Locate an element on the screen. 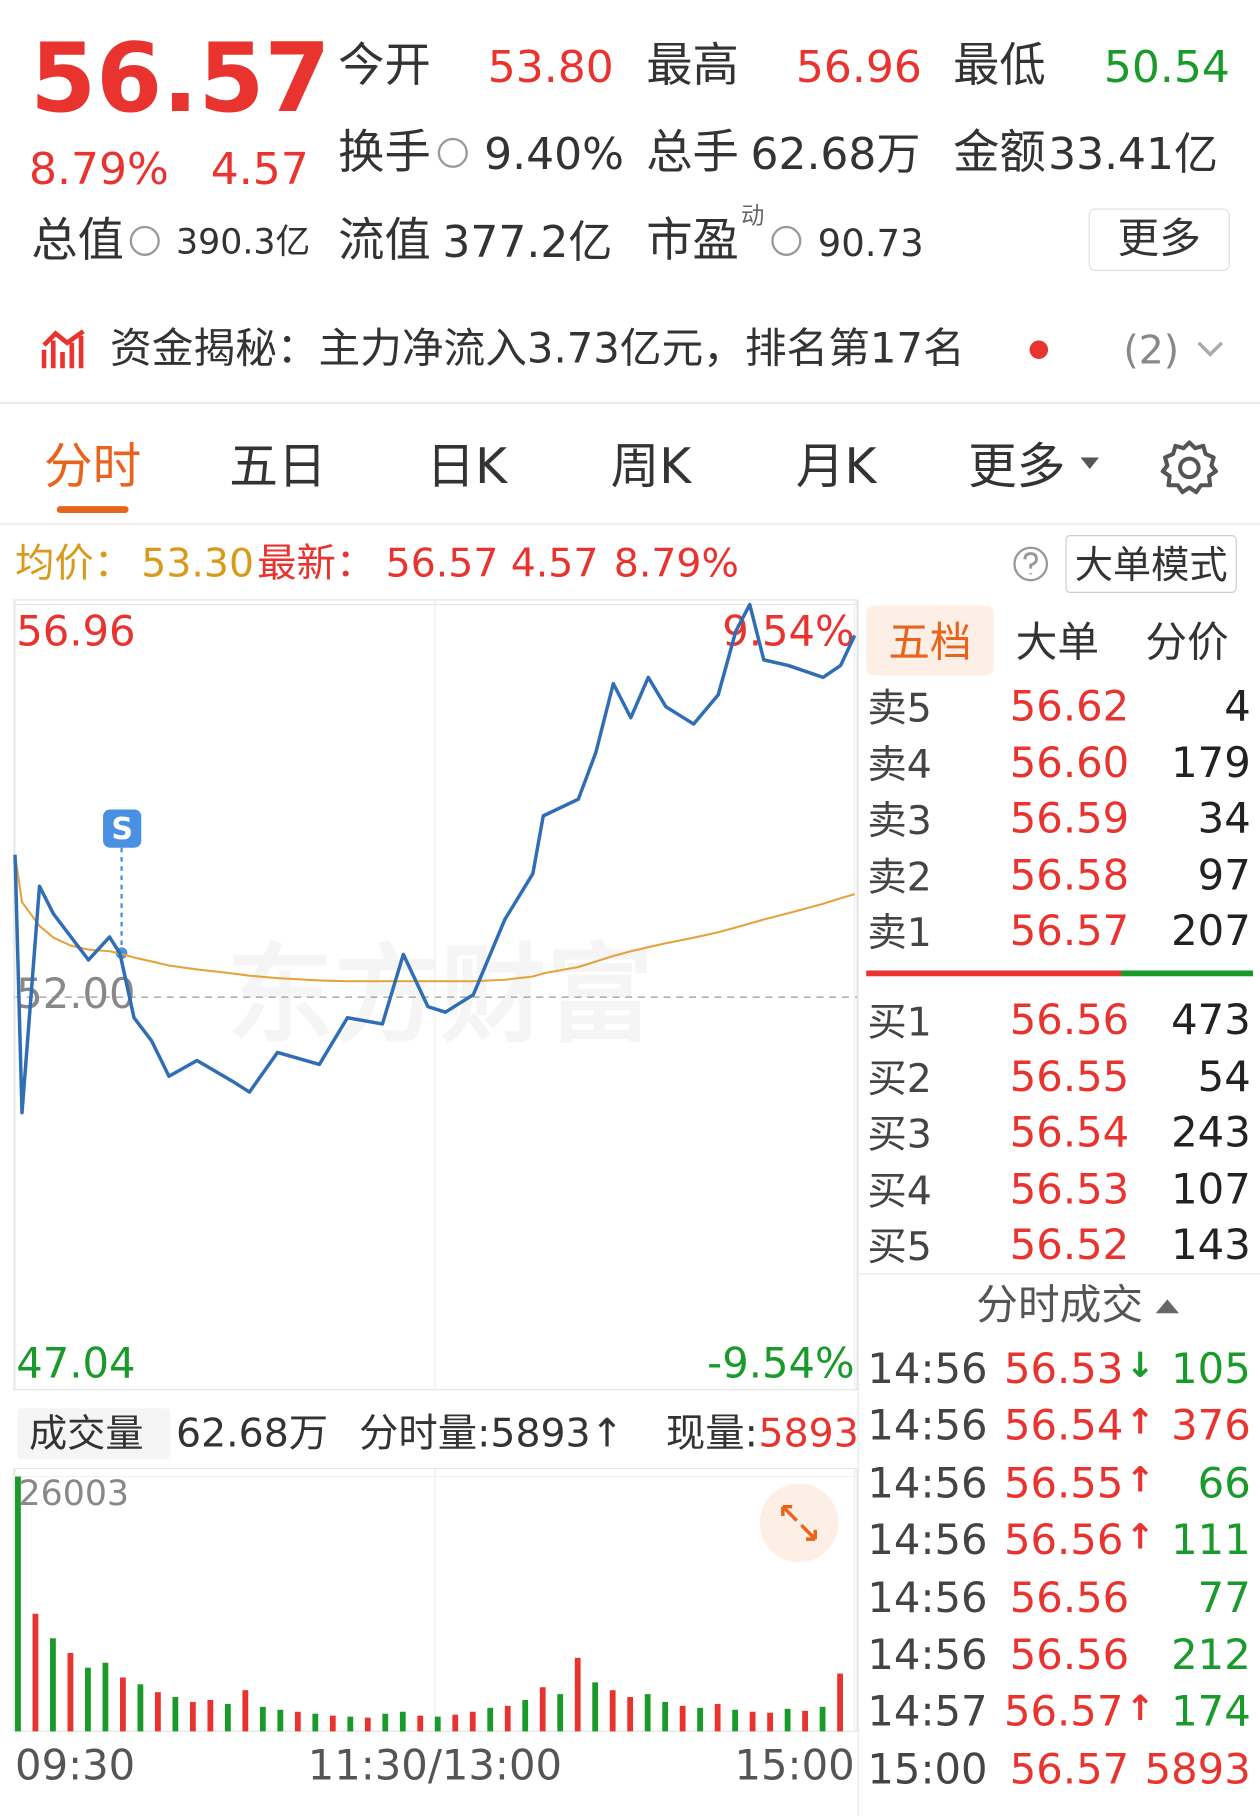  book-price: 56.52 is located at coordinates (1069, 1245).